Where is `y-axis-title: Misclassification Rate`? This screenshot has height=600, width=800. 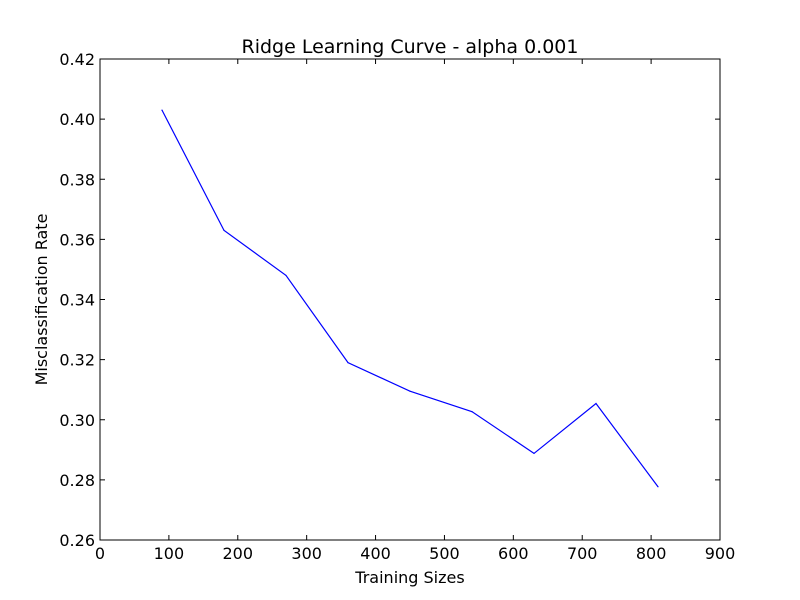 y-axis-title: Misclassification Rate is located at coordinates (41, 300).